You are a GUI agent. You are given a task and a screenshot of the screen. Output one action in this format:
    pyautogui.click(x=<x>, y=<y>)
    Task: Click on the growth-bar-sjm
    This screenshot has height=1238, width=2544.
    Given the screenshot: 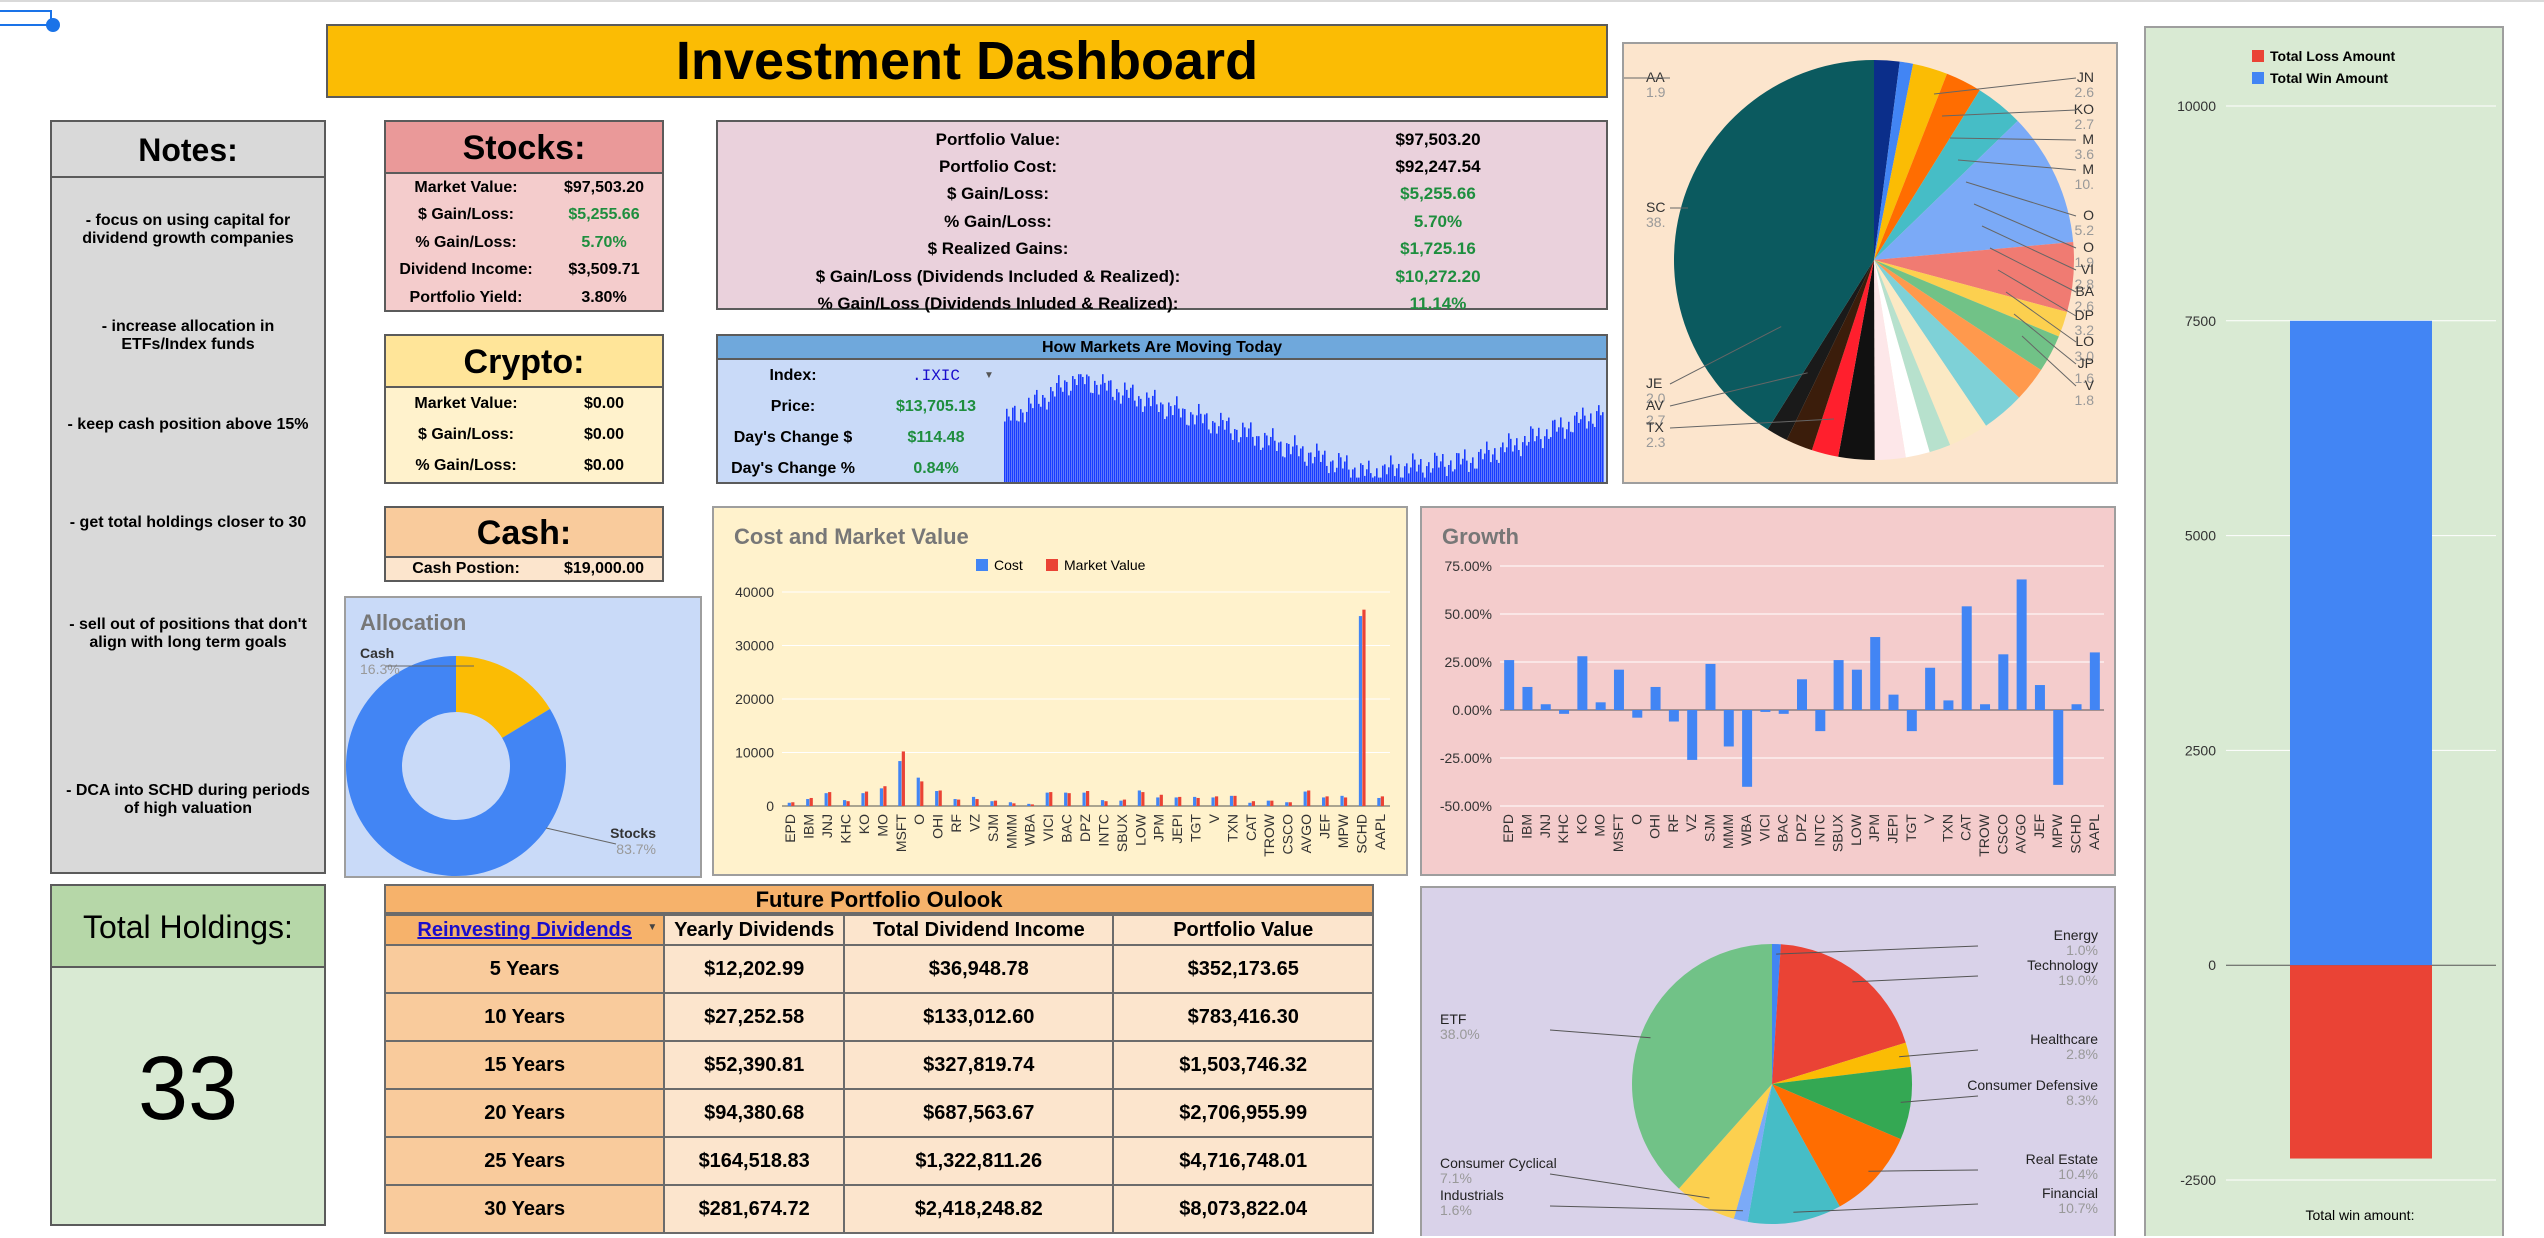 What is the action you would take?
    pyautogui.click(x=1710, y=686)
    